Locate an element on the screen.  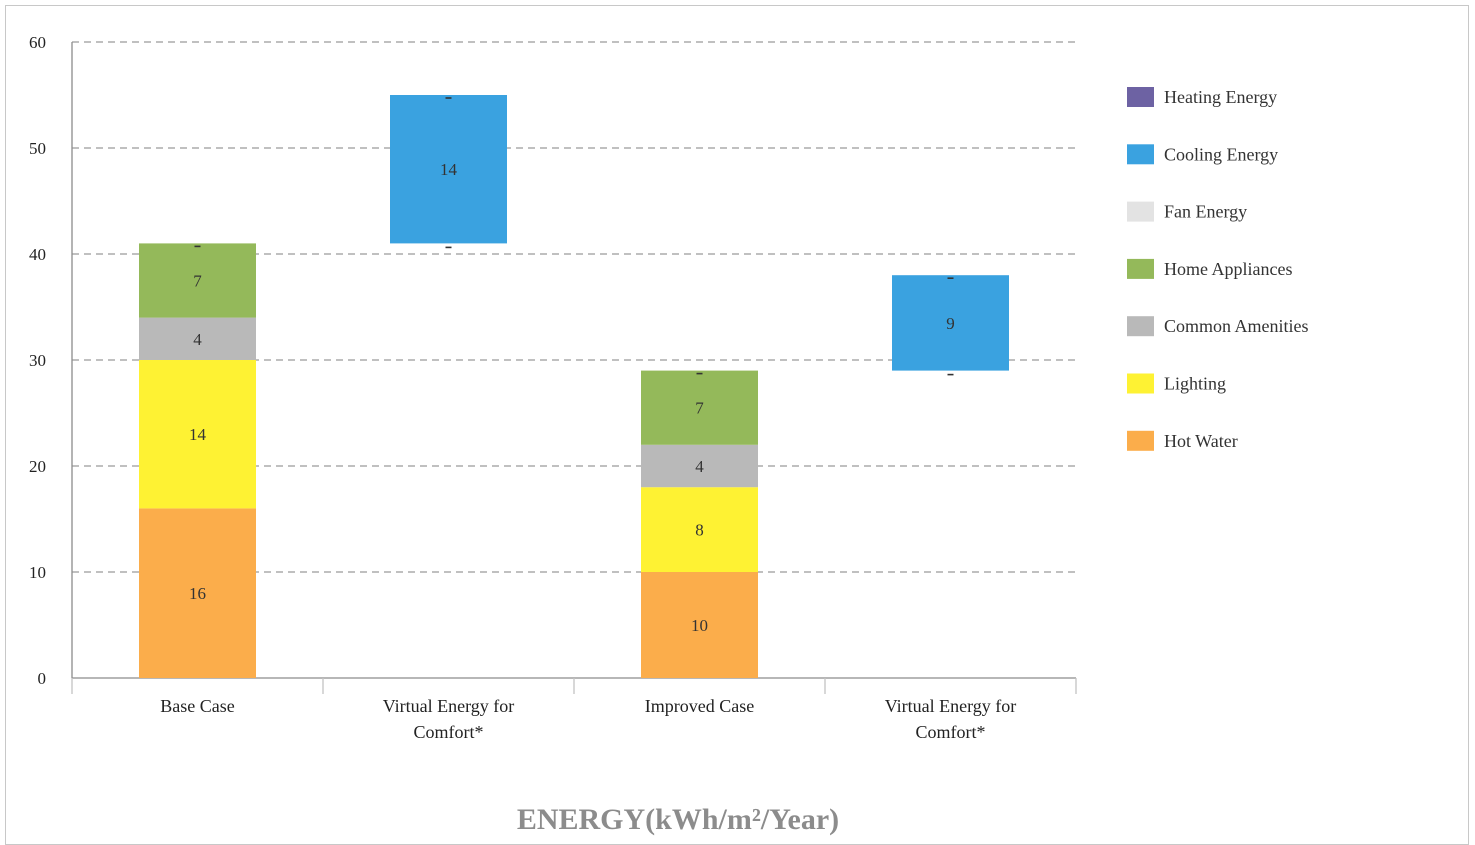
y-tick-label: 20 is located at coordinates (37, 466).